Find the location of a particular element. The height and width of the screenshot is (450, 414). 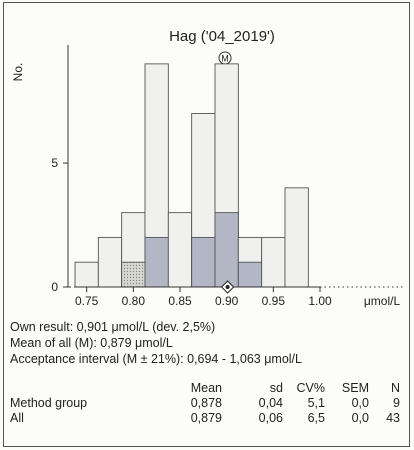

cell-sd: 0,04 is located at coordinates (270, 403).